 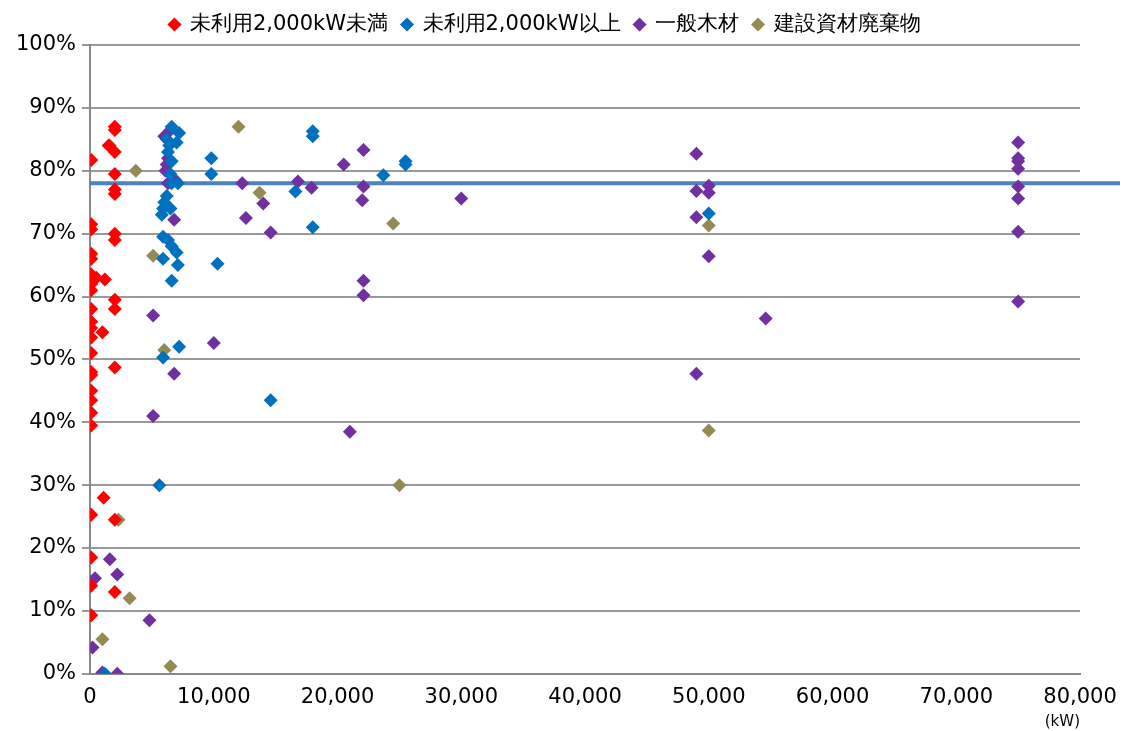 I want to click on legend-label: 一般木材, so click(x=697, y=22).